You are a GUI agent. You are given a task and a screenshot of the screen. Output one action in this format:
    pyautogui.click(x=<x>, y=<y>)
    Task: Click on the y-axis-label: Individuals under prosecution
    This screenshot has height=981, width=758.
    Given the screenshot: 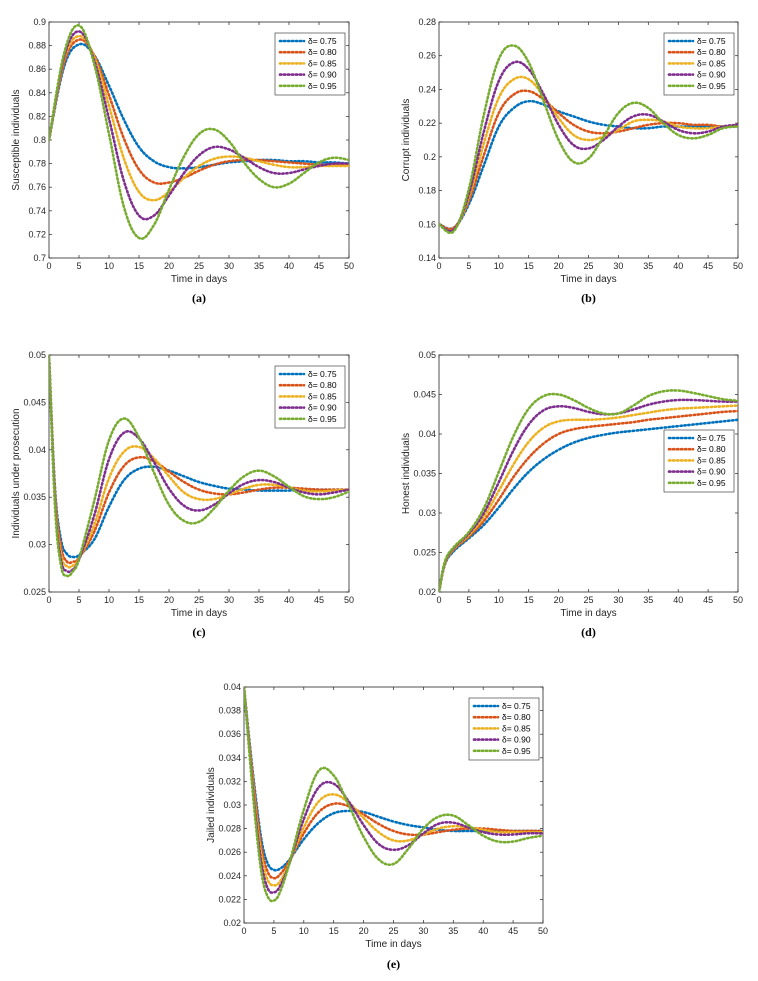 What is the action you would take?
    pyautogui.click(x=16, y=473)
    